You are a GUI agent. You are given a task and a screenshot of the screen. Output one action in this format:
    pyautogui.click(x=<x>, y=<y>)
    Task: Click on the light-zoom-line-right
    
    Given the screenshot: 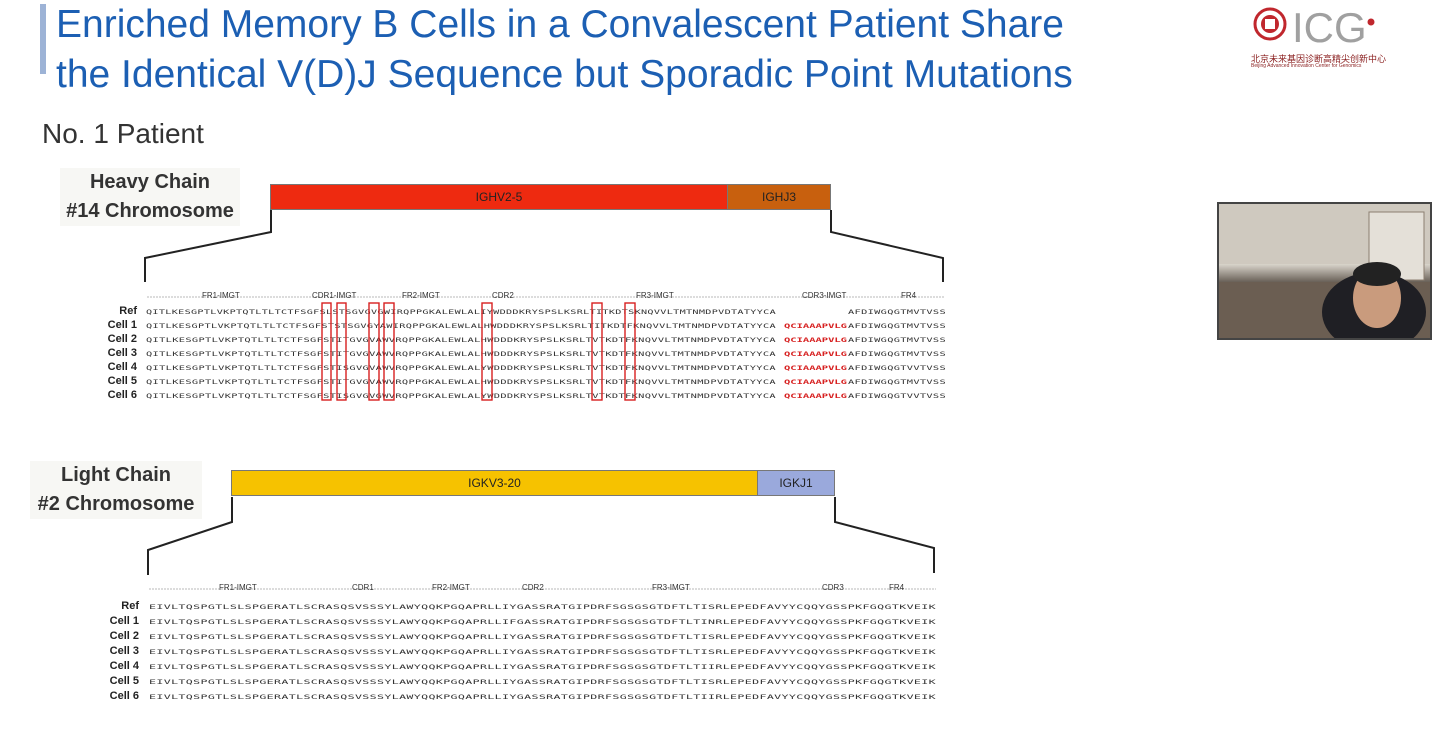 What is the action you would take?
    pyautogui.click(x=884, y=535)
    